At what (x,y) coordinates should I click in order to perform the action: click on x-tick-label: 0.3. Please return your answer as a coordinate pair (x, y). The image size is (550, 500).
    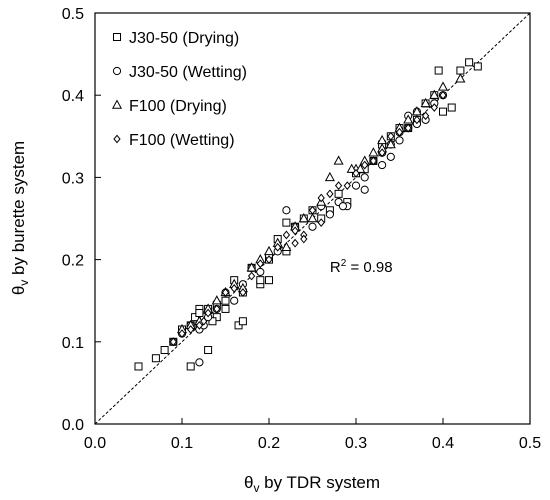
    Looking at the image, I should click on (356, 443).